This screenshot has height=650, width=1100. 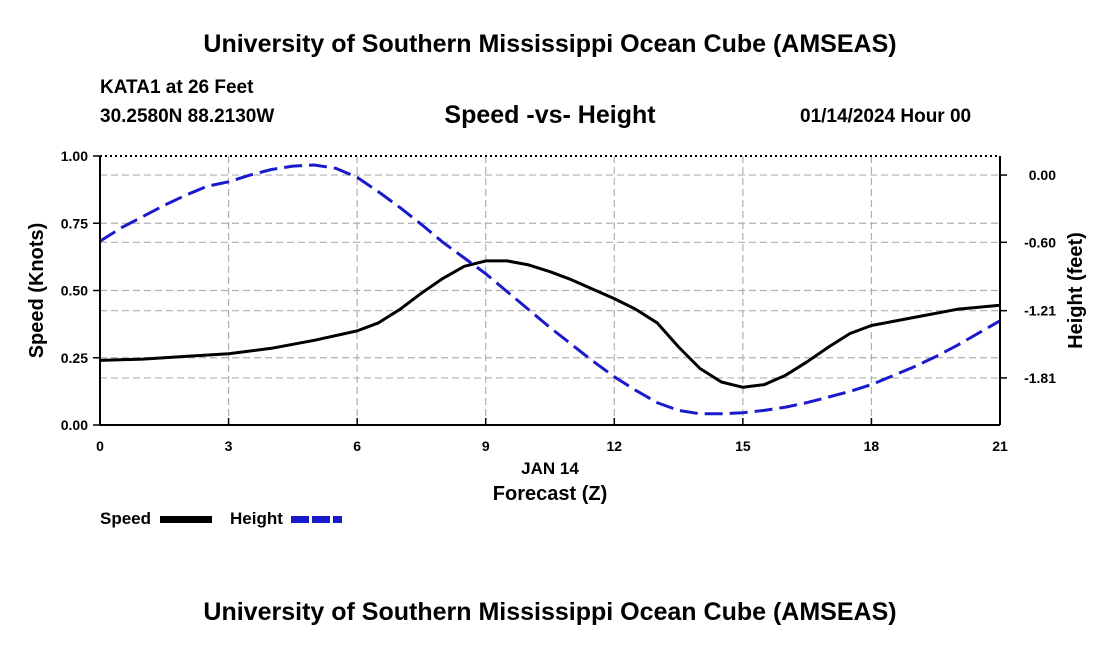 What do you see at coordinates (550, 468) in the screenshot?
I see `x-axis-date-label: JAN 14` at bounding box center [550, 468].